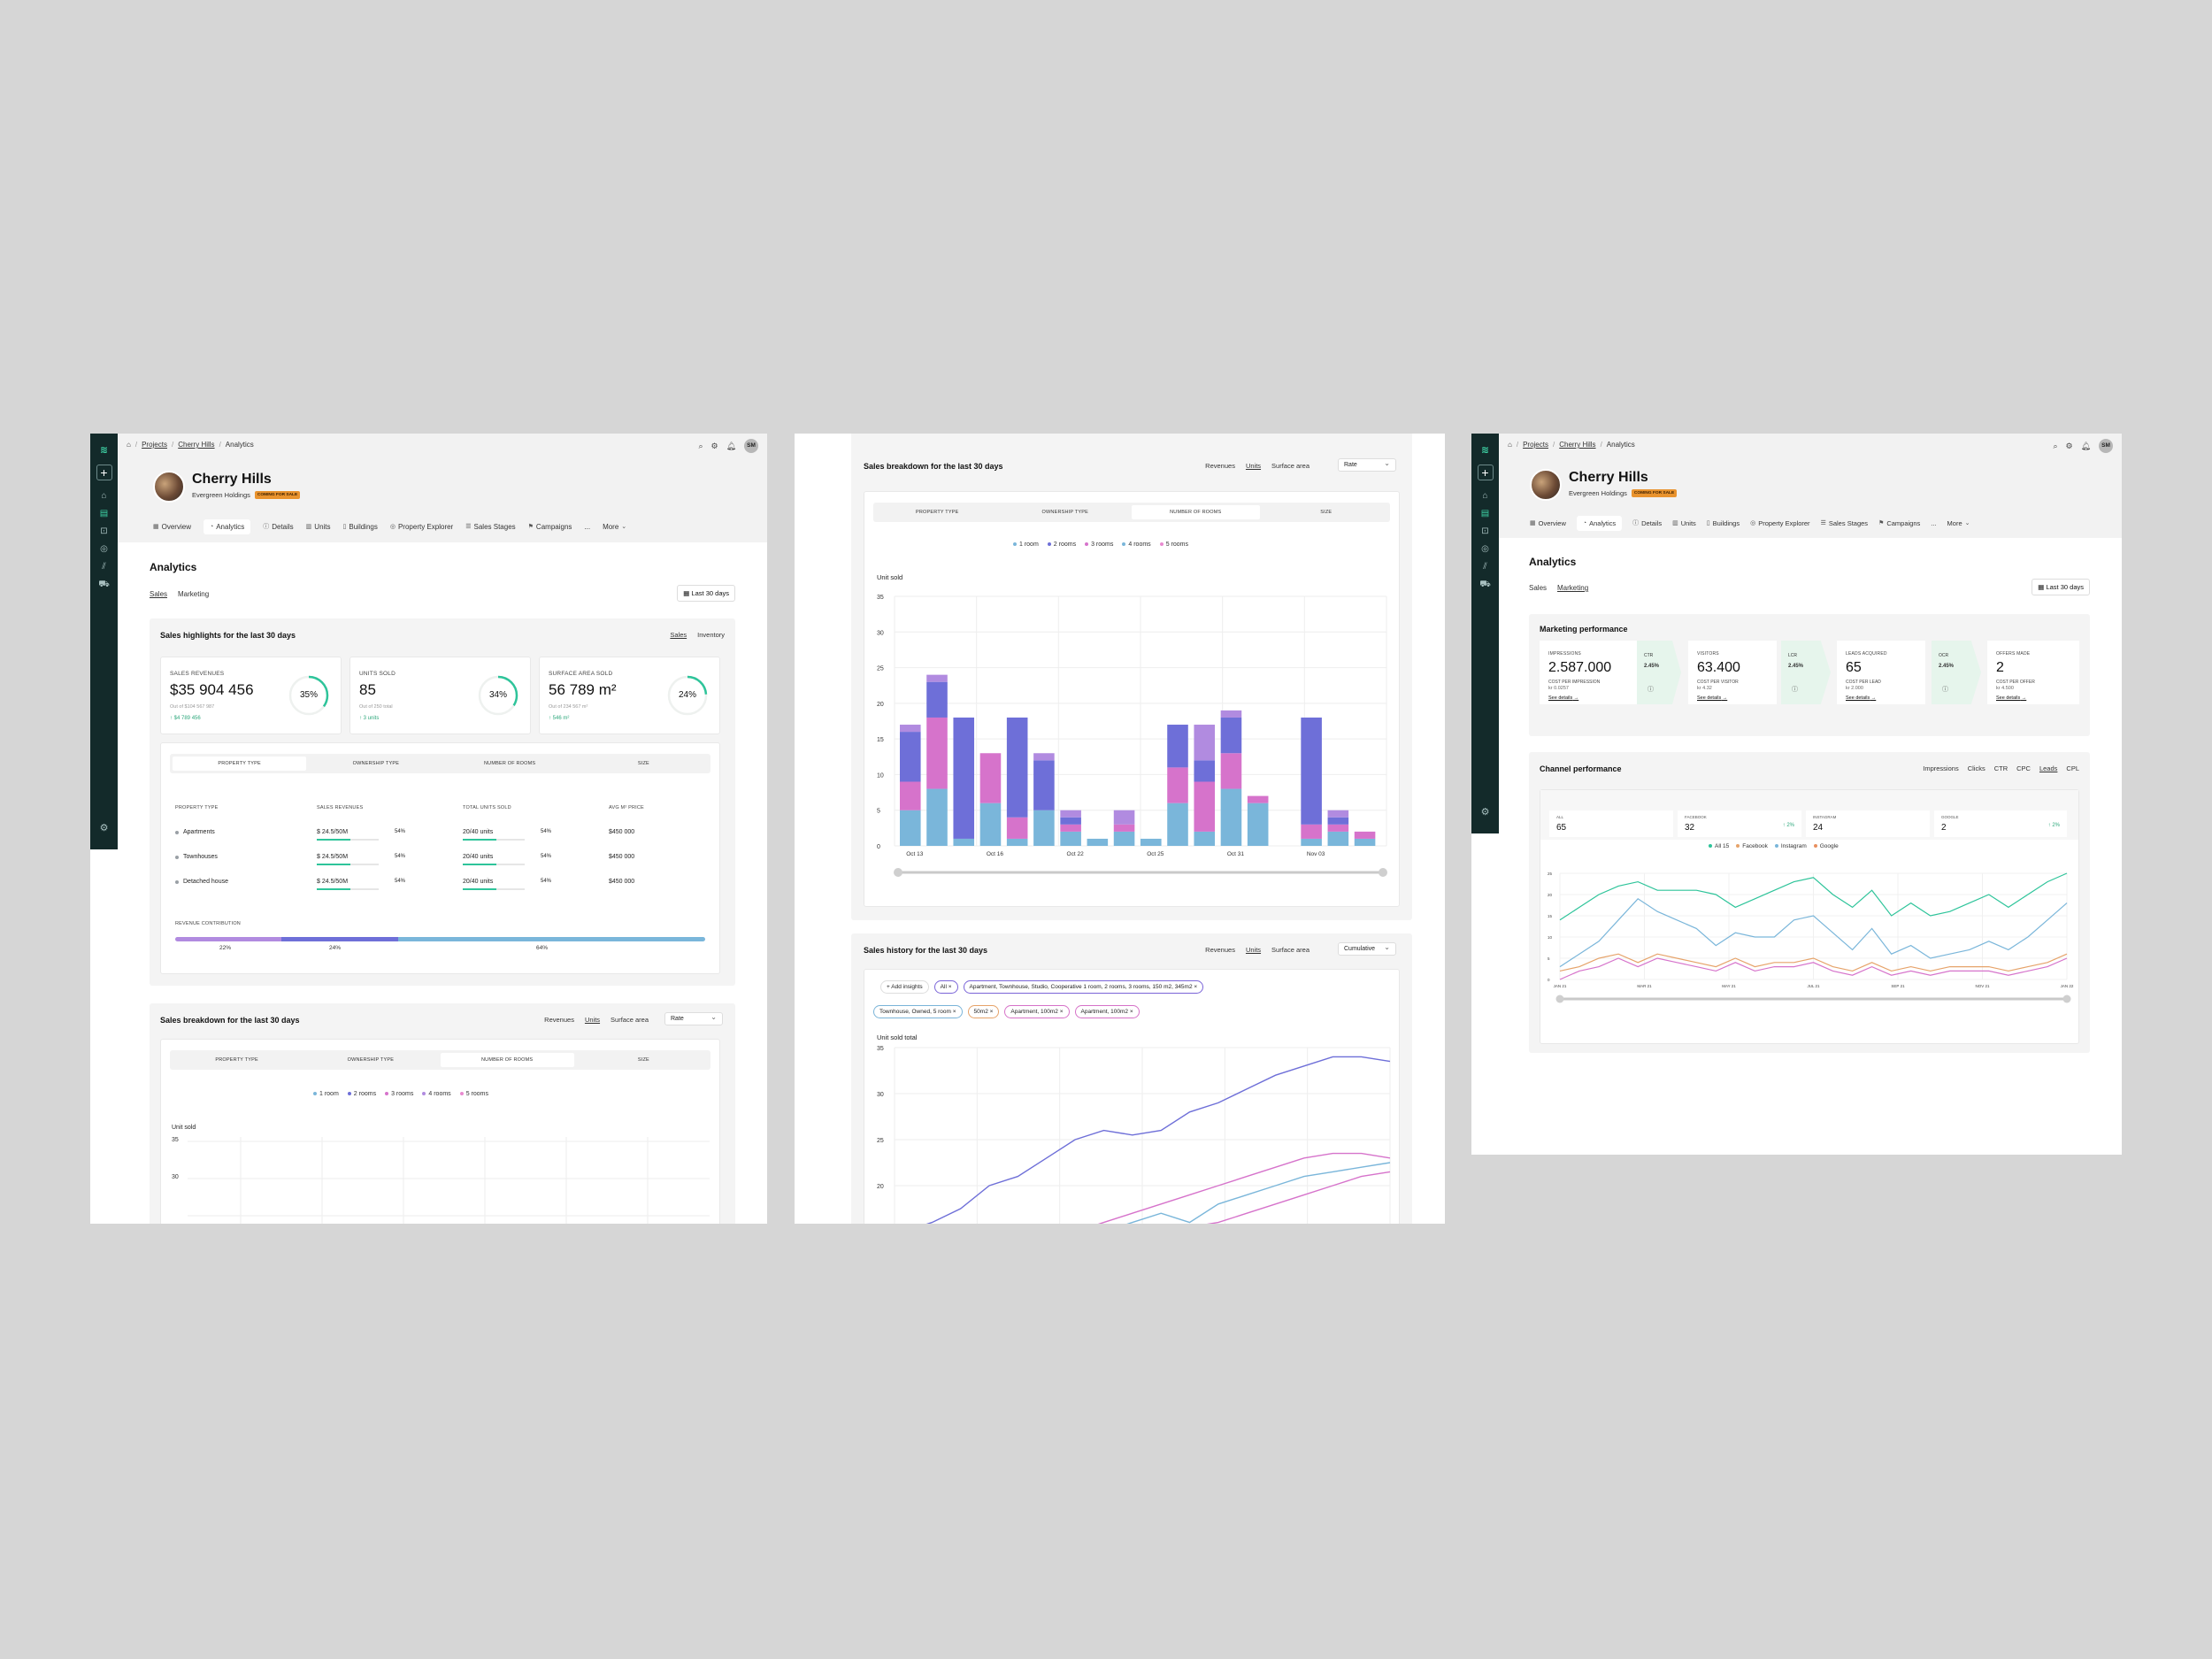 Image resolution: width=2212 pixels, height=1659 pixels. What do you see at coordinates (1611, 824) in the screenshot?
I see `channel-stat-all: ALL 65` at bounding box center [1611, 824].